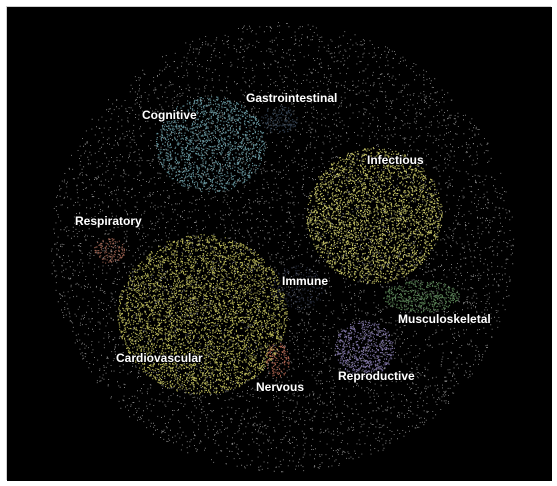  Describe the element at coordinates (169, 115) in the screenshot. I see `label-cognitive: Cognitive` at that location.